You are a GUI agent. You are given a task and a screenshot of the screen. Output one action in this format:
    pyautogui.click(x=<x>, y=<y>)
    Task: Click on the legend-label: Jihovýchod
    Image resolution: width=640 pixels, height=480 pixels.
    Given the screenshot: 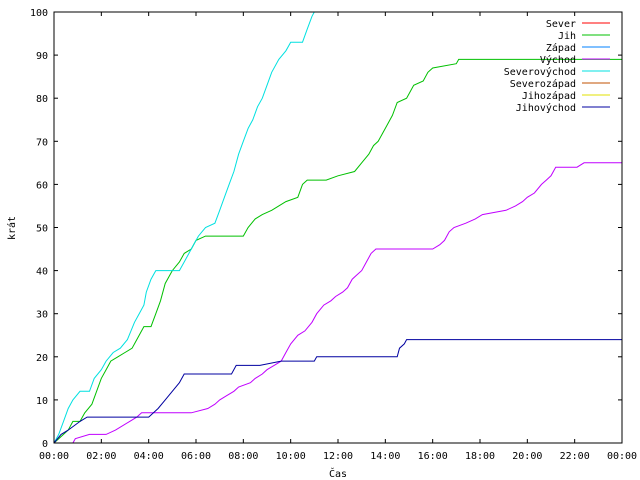 What is the action you would take?
    pyautogui.click(x=546, y=108)
    